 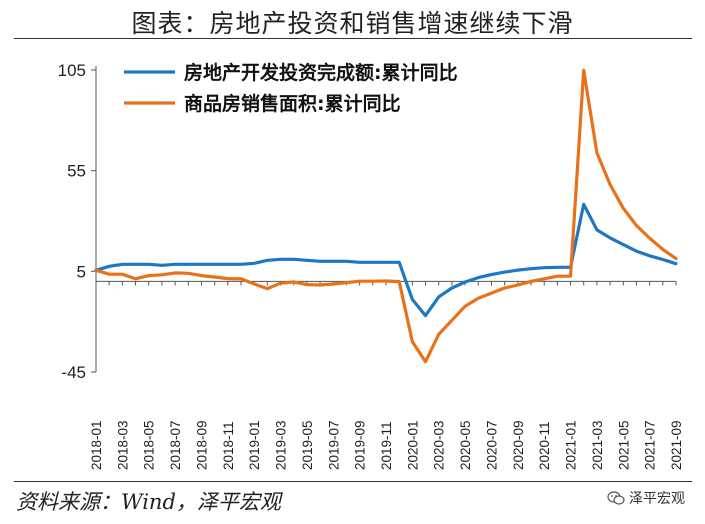 I want to click on x-tick-label: 2020-07, so click(x=491, y=445).